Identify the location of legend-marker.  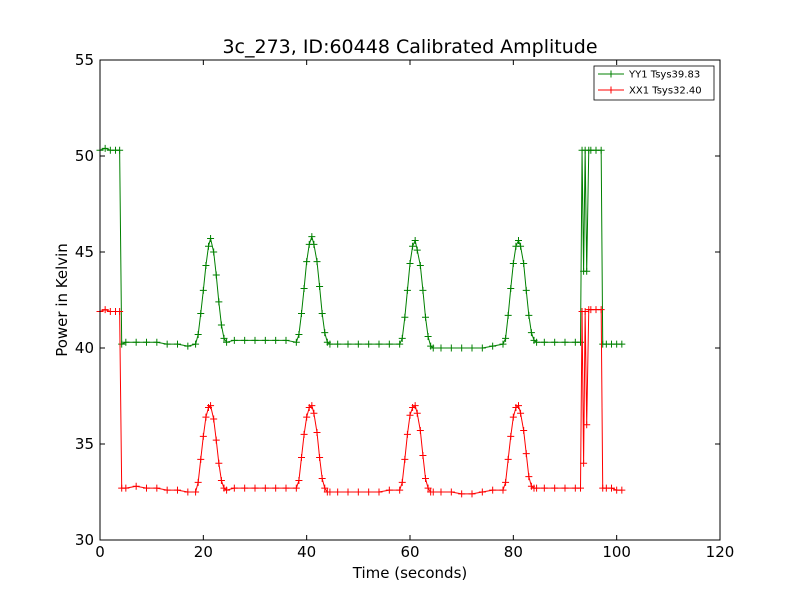
(611, 90).